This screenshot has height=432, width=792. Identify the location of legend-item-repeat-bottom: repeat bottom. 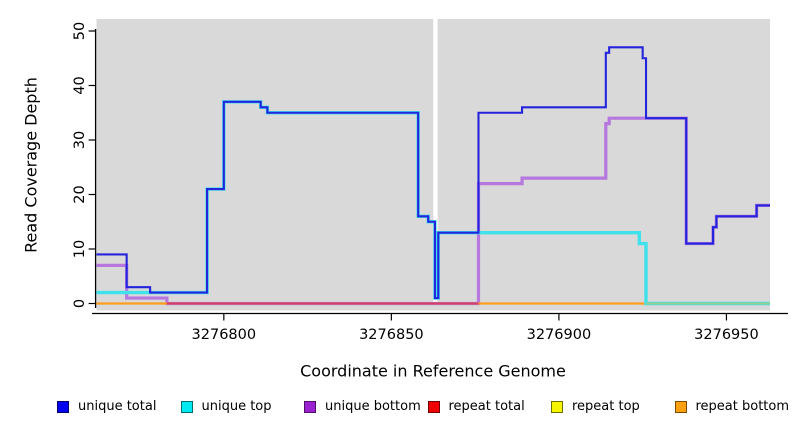
(733, 406).